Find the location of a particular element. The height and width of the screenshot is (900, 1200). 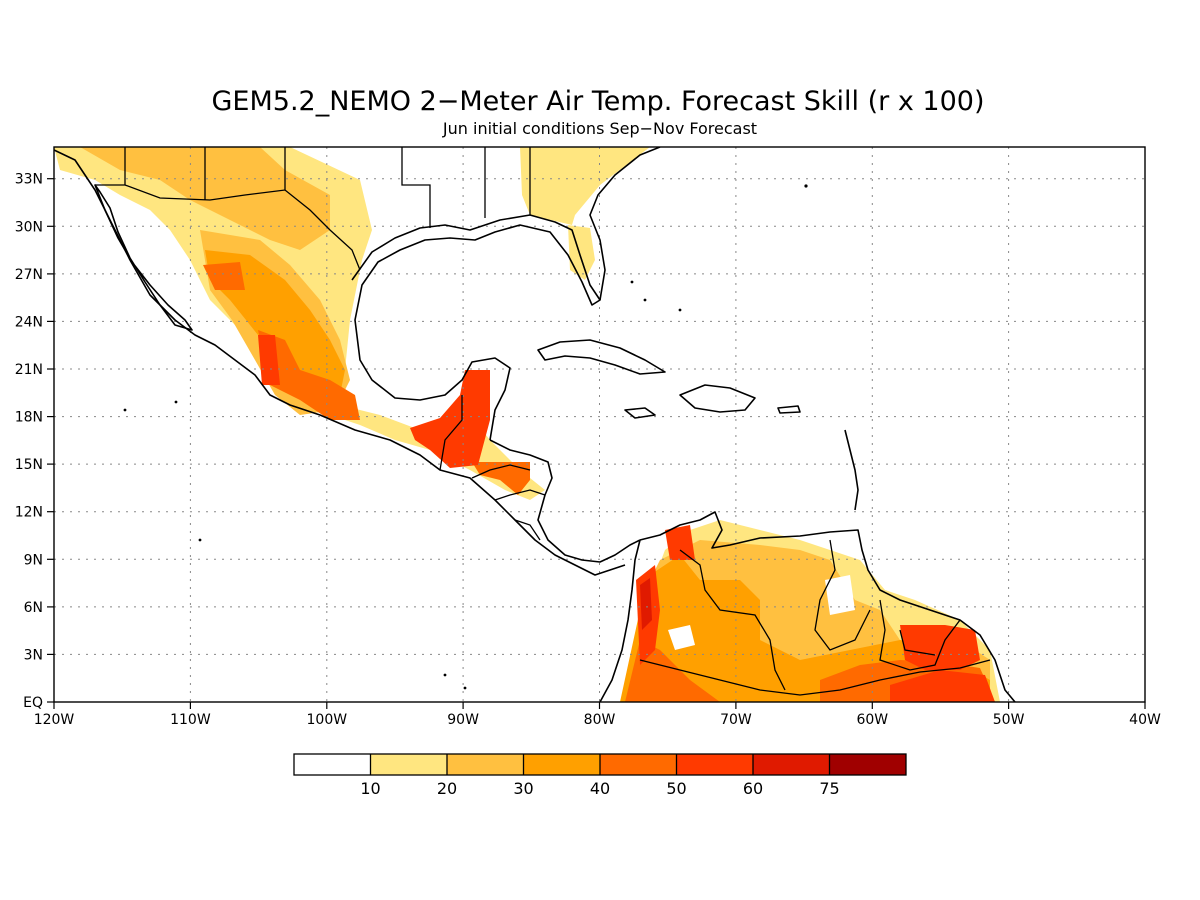

coast-gulf-of-mexico is located at coordinates (476, 327).